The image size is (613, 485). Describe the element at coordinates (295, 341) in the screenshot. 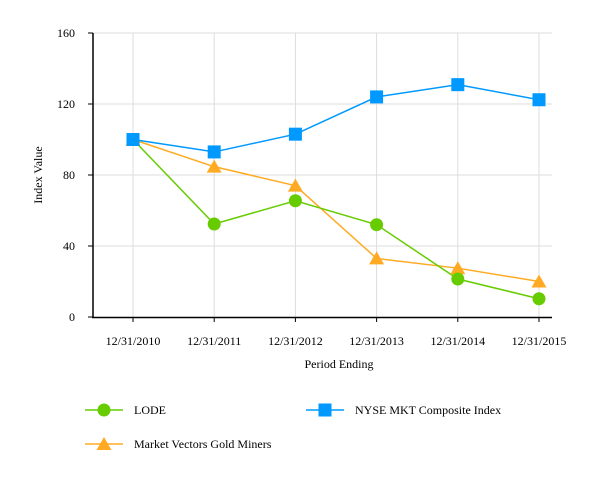

I see `x-tick-label: 12/31/2012` at that location.